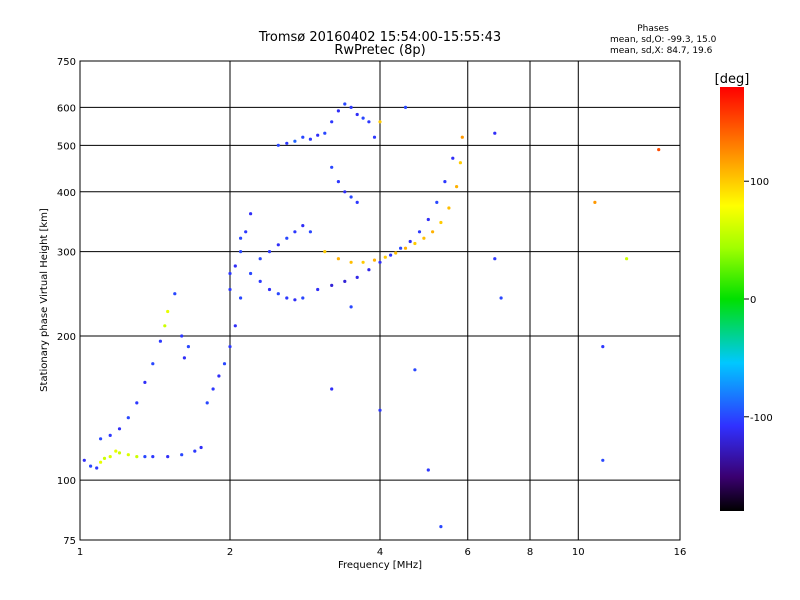 The height and width of the screenshot is (600, 800). Describe the element at coordinates (379, 37) in the screenshot. I see `chart-title: Tromsø 20160402 15:54:00-15:55:43` at that location.